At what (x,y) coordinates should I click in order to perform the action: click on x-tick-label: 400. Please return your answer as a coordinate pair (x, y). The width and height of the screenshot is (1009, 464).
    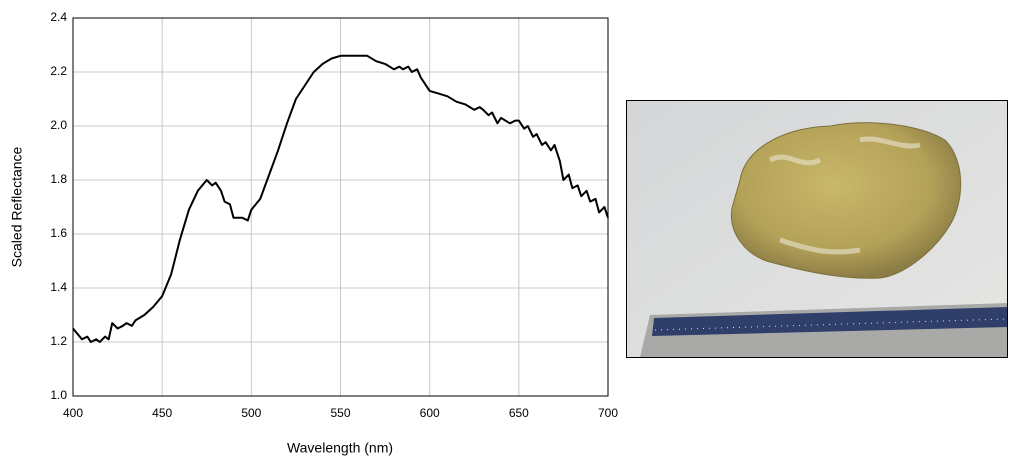
    Looking at the image, I should click on (73, 413).